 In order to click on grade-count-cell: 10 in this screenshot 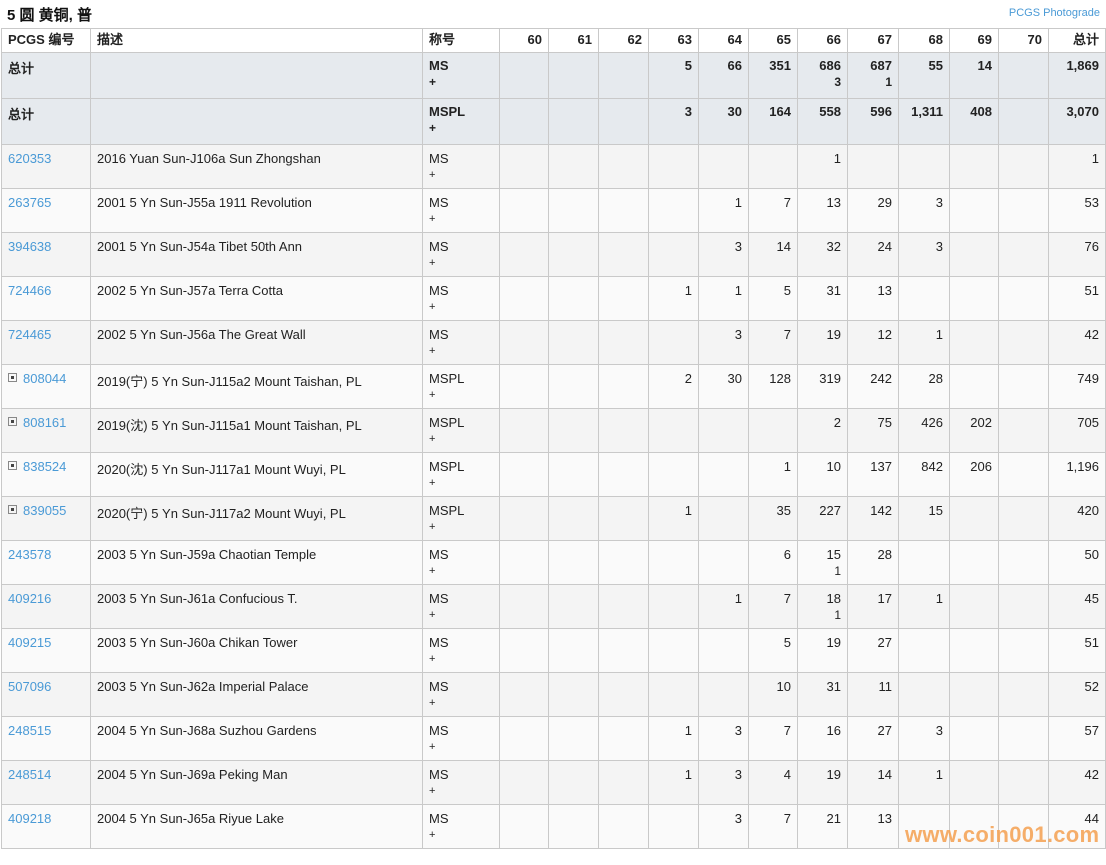, I will do `click(822, 474)`.